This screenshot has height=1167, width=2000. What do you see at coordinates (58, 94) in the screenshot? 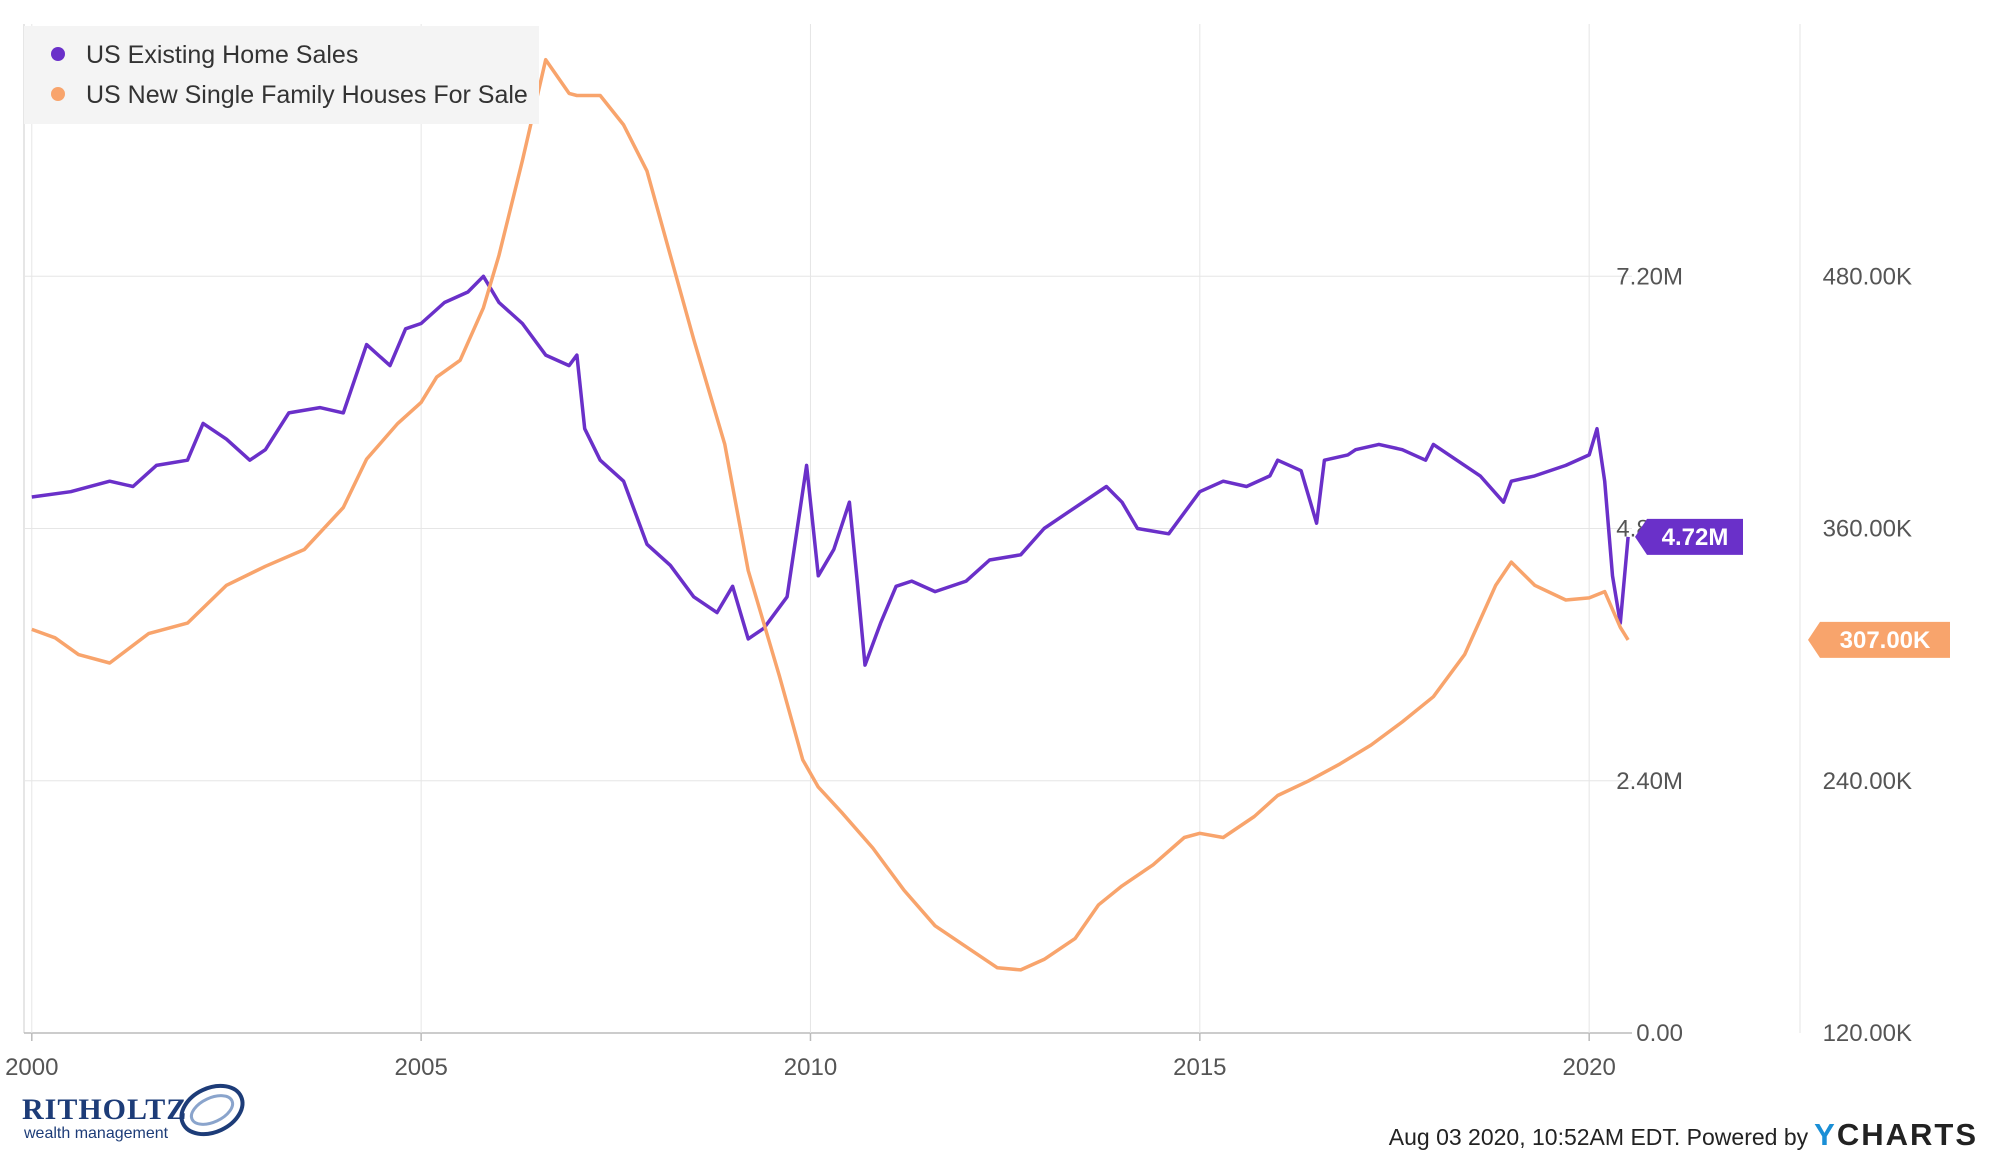
I see `legend-marker-new` at bounding box center [58, 94].